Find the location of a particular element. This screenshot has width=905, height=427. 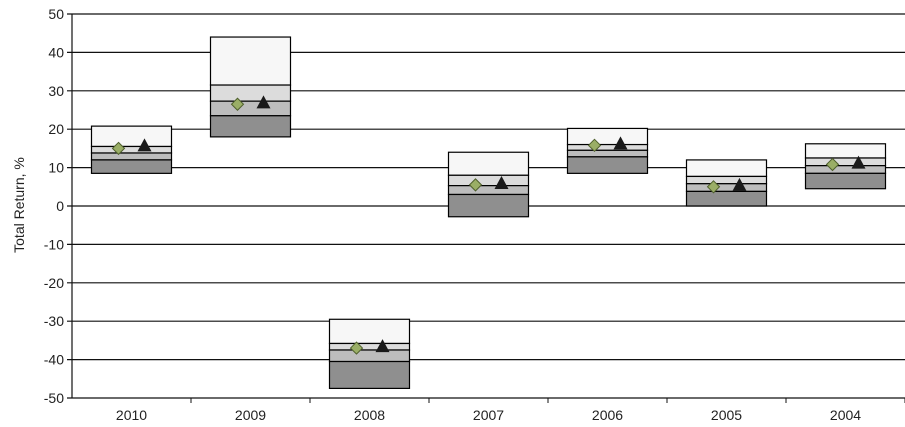

y-tick-label: 0 is located at coordinates (60, 206).